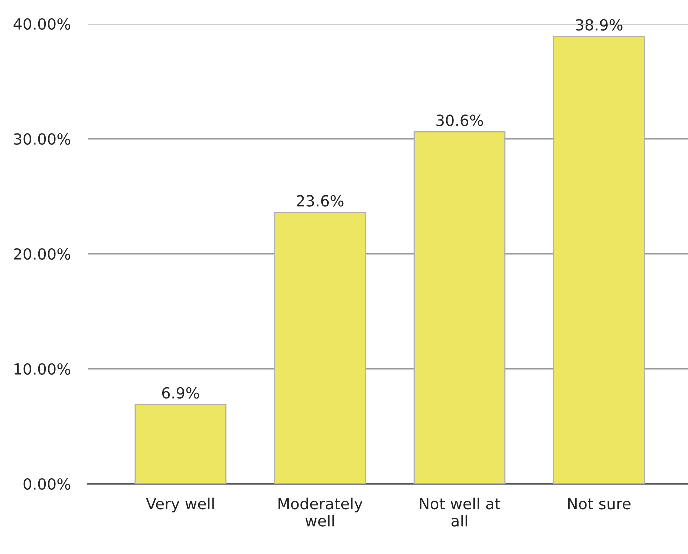 This screenshot has width=688, height=554. What do you see at coordinates (47, 484) in the screenshot?
I see `y-tick-label: 0.00%` at bounding box center [47, 484].